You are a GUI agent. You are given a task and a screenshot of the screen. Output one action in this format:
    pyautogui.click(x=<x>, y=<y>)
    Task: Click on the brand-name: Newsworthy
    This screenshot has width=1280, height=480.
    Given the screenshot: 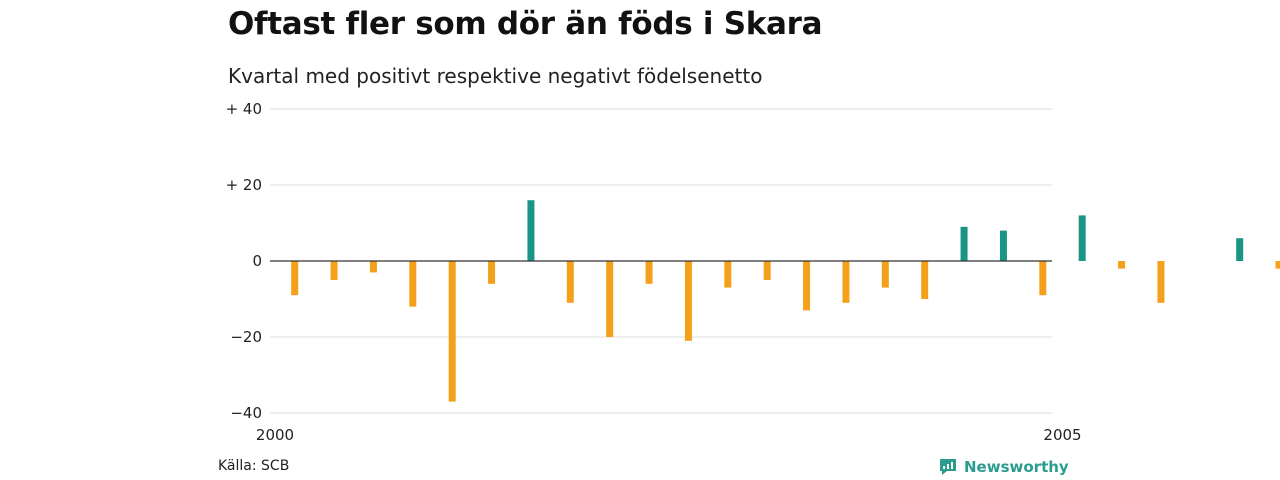 What is the action you would take?
    pyautogui.click(x=1016, y=467)
    